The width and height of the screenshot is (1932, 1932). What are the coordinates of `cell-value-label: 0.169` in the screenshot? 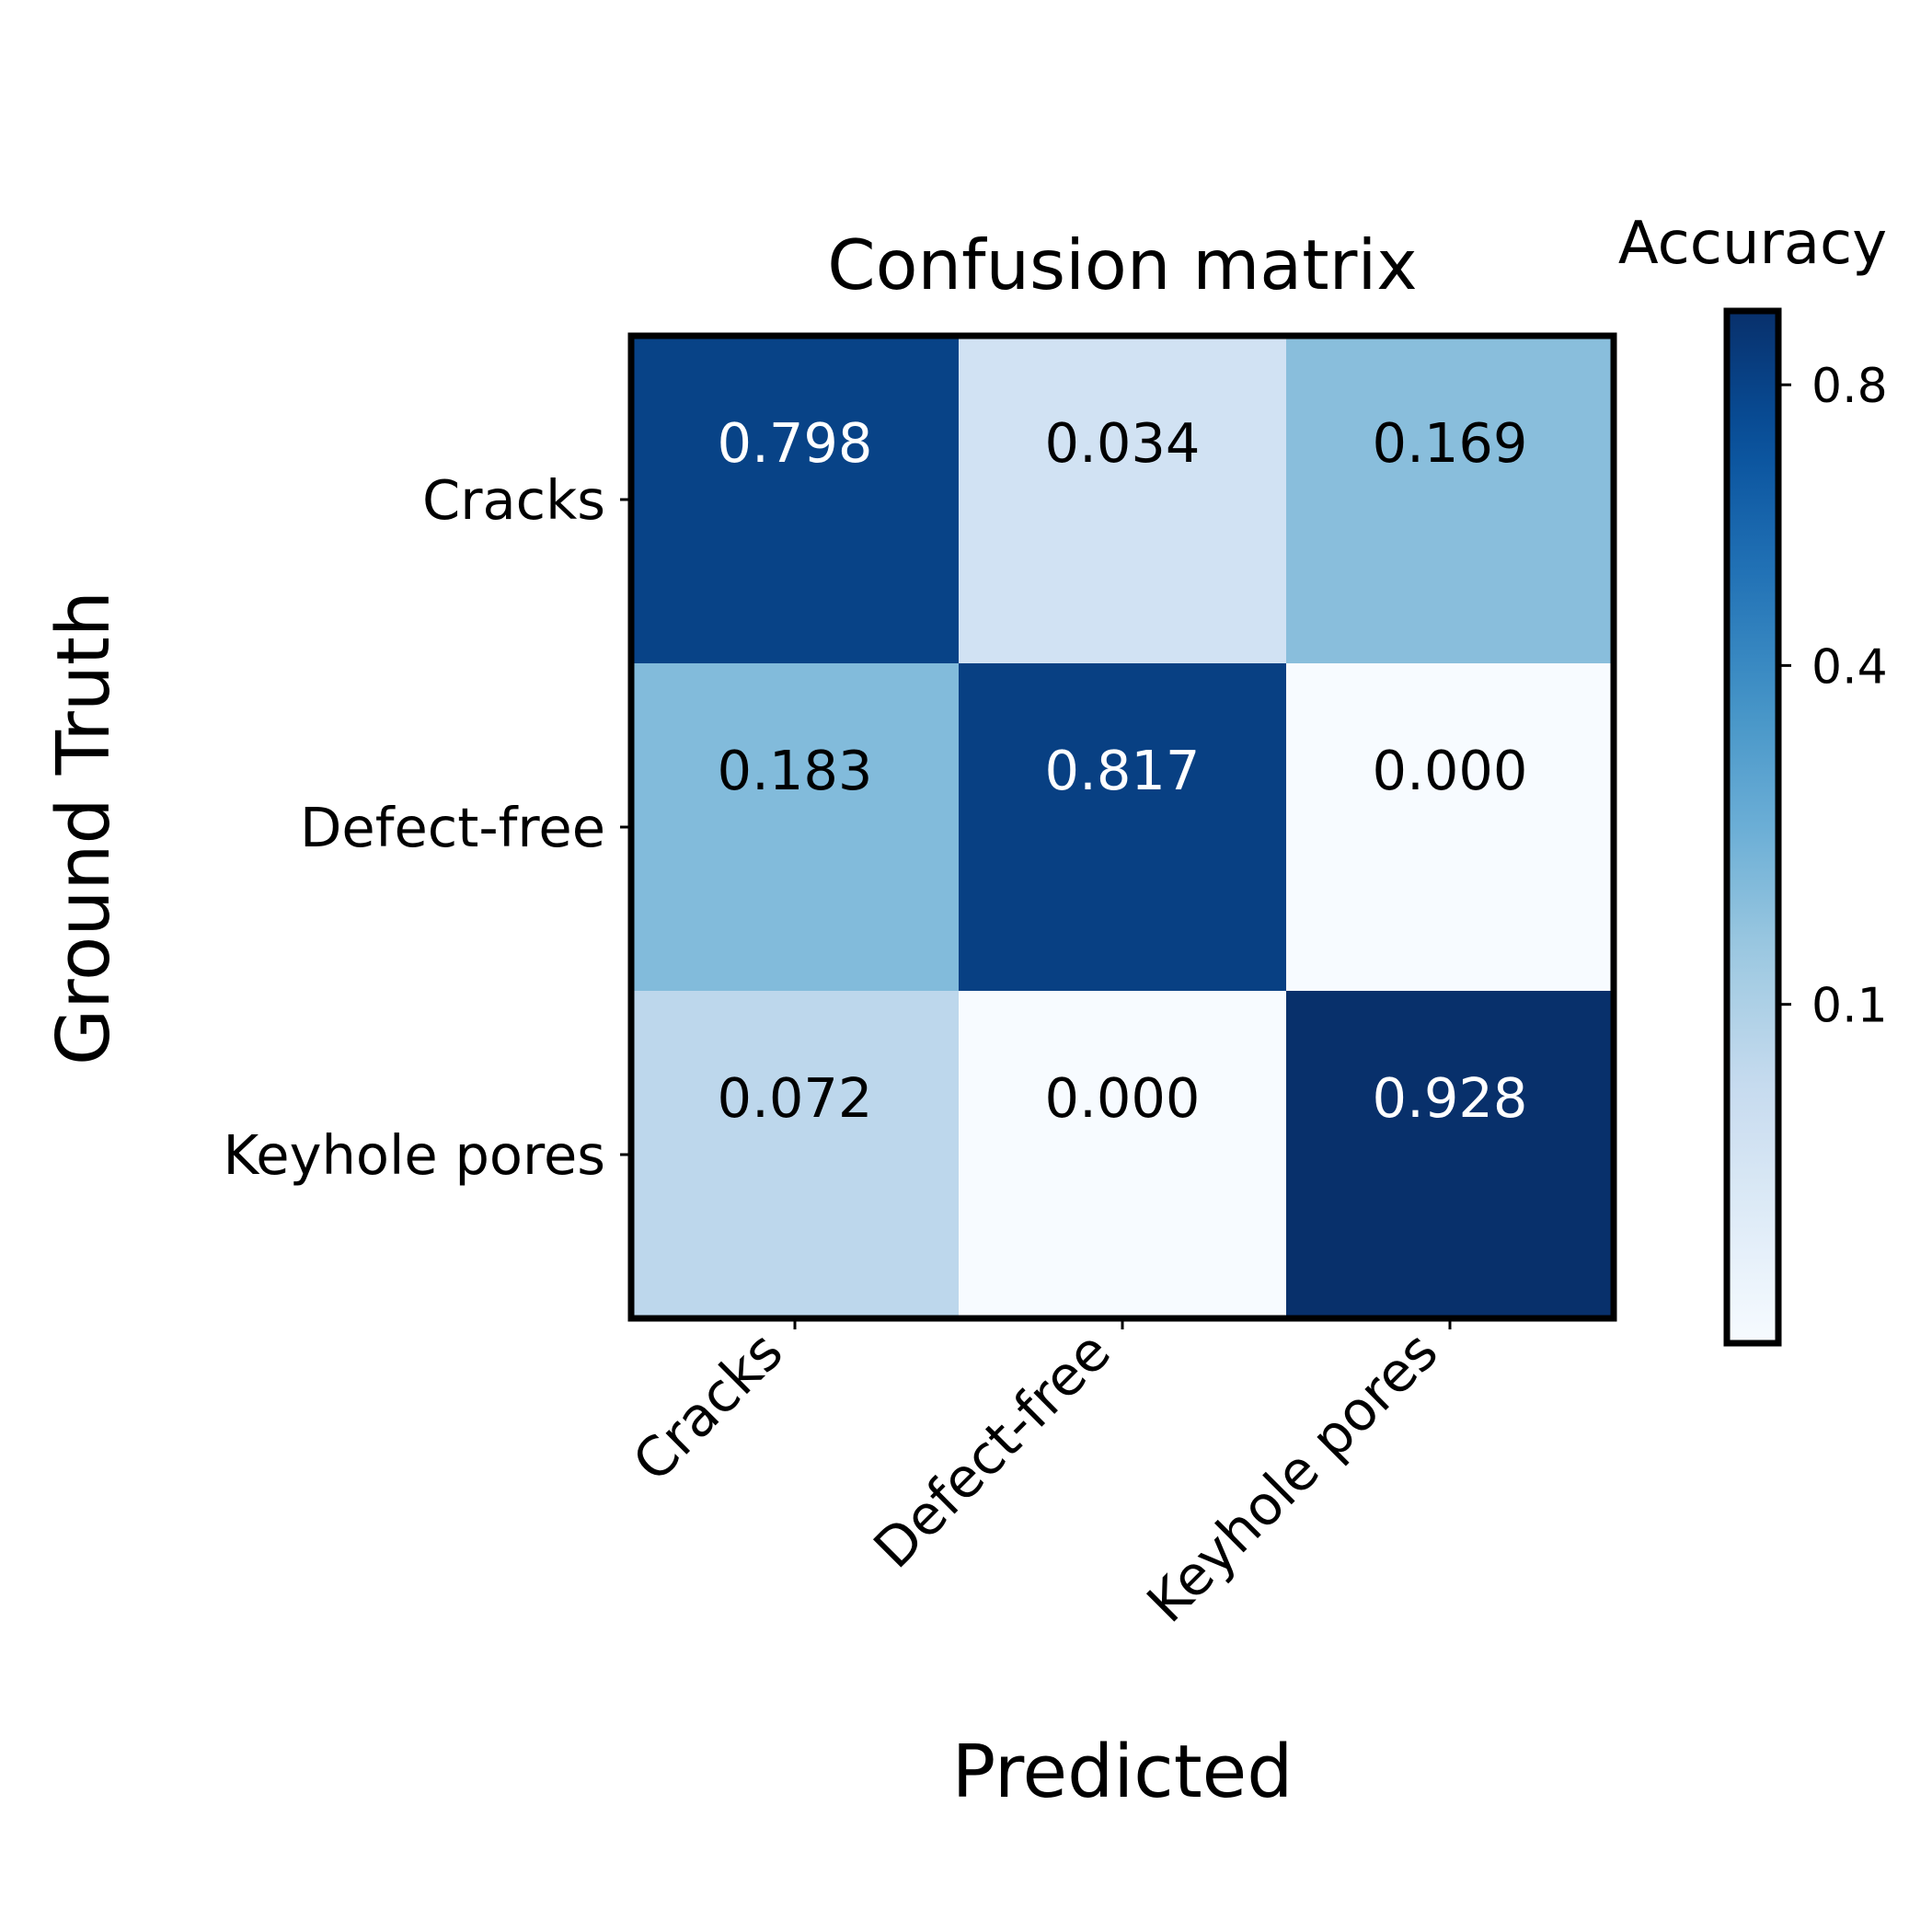 It's located at (1450, 443).